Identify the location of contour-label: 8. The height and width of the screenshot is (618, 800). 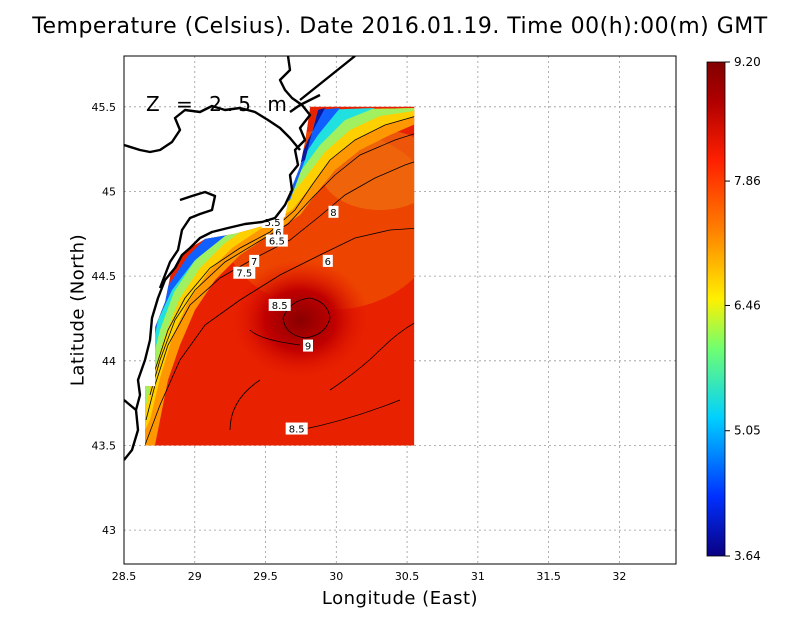
(333, 213).